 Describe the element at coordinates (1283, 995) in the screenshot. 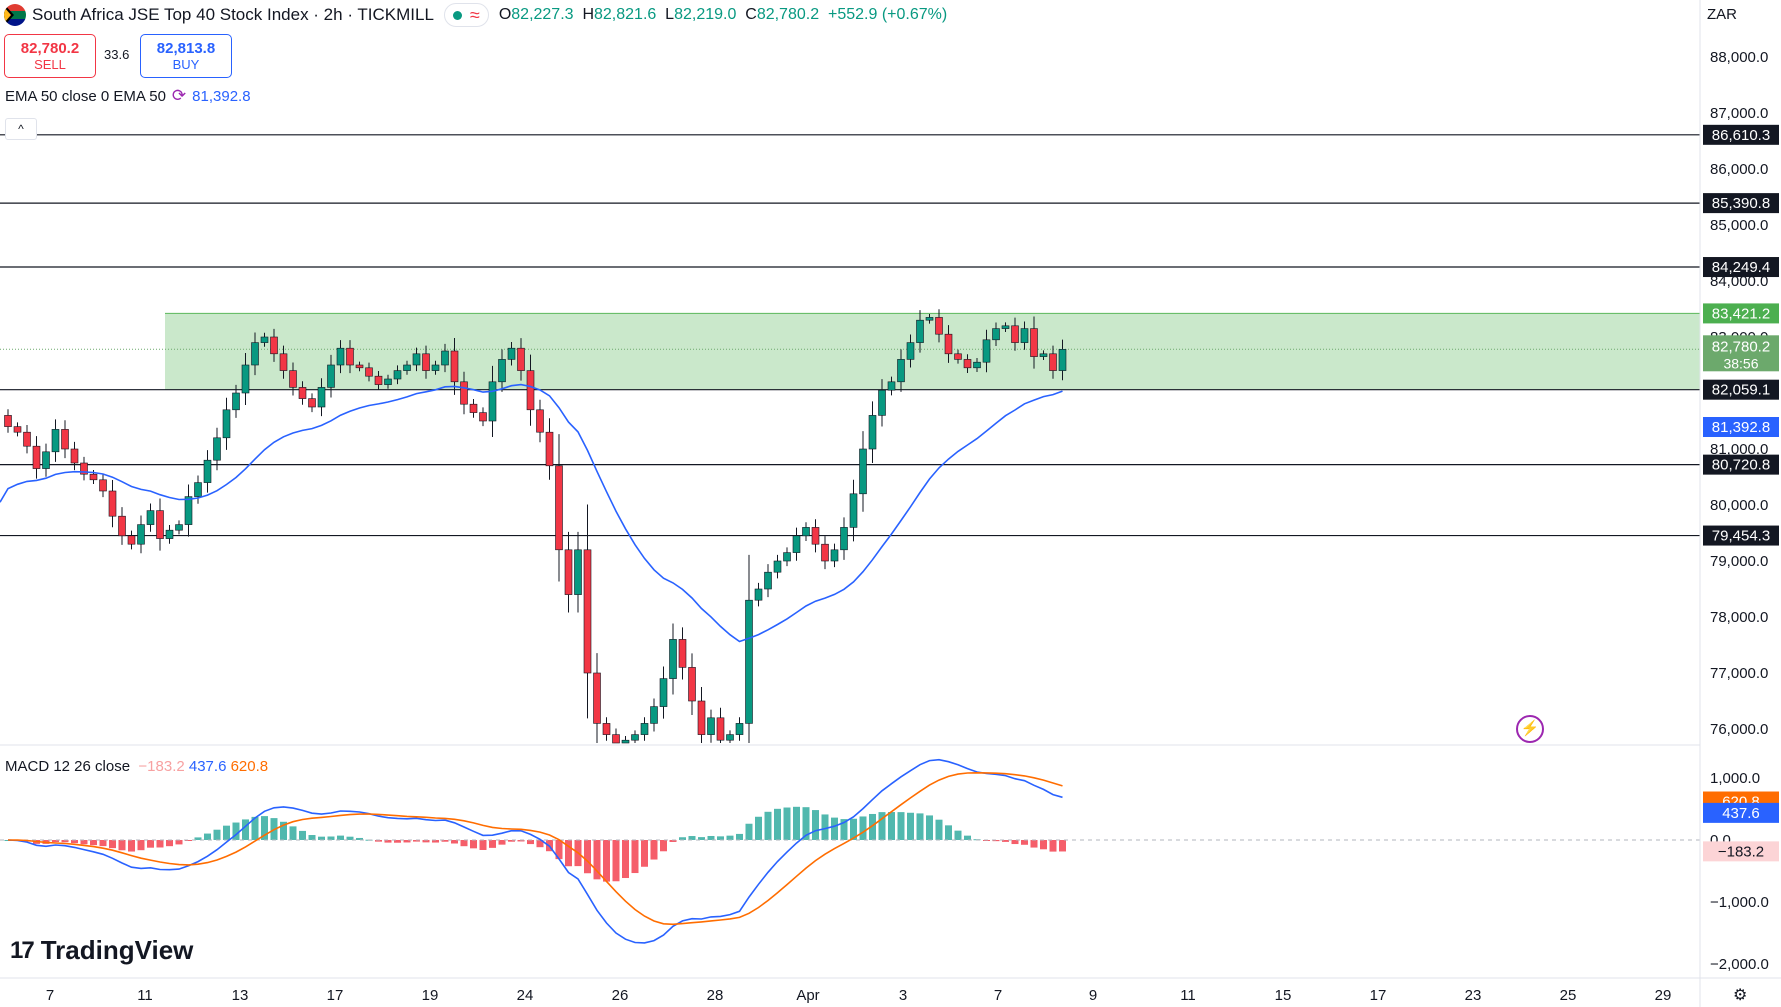

I see `time-tick: 15` at that location.